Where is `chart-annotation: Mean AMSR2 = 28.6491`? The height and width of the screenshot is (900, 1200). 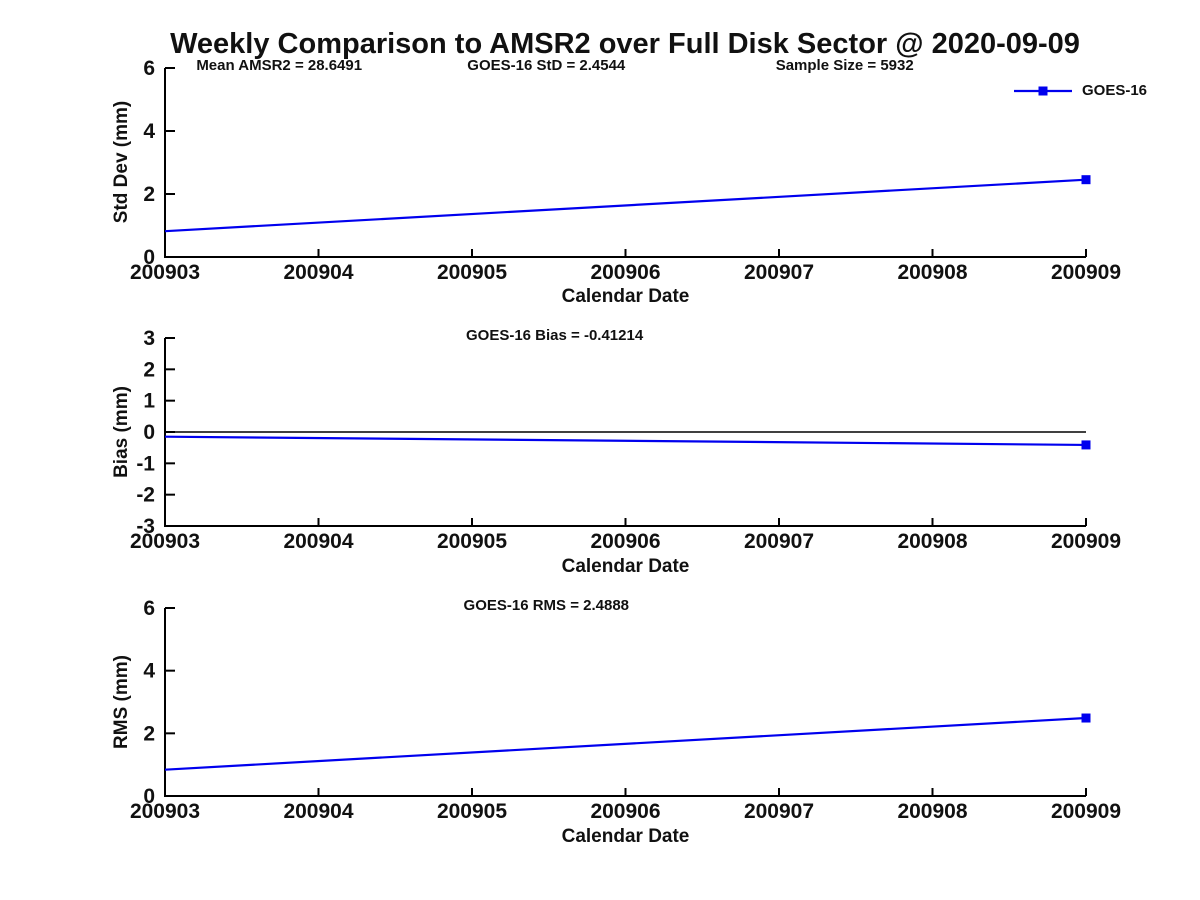
chart-annotation: Mean AMSR2 = 28.6491 is located at coordinates (279, 65).